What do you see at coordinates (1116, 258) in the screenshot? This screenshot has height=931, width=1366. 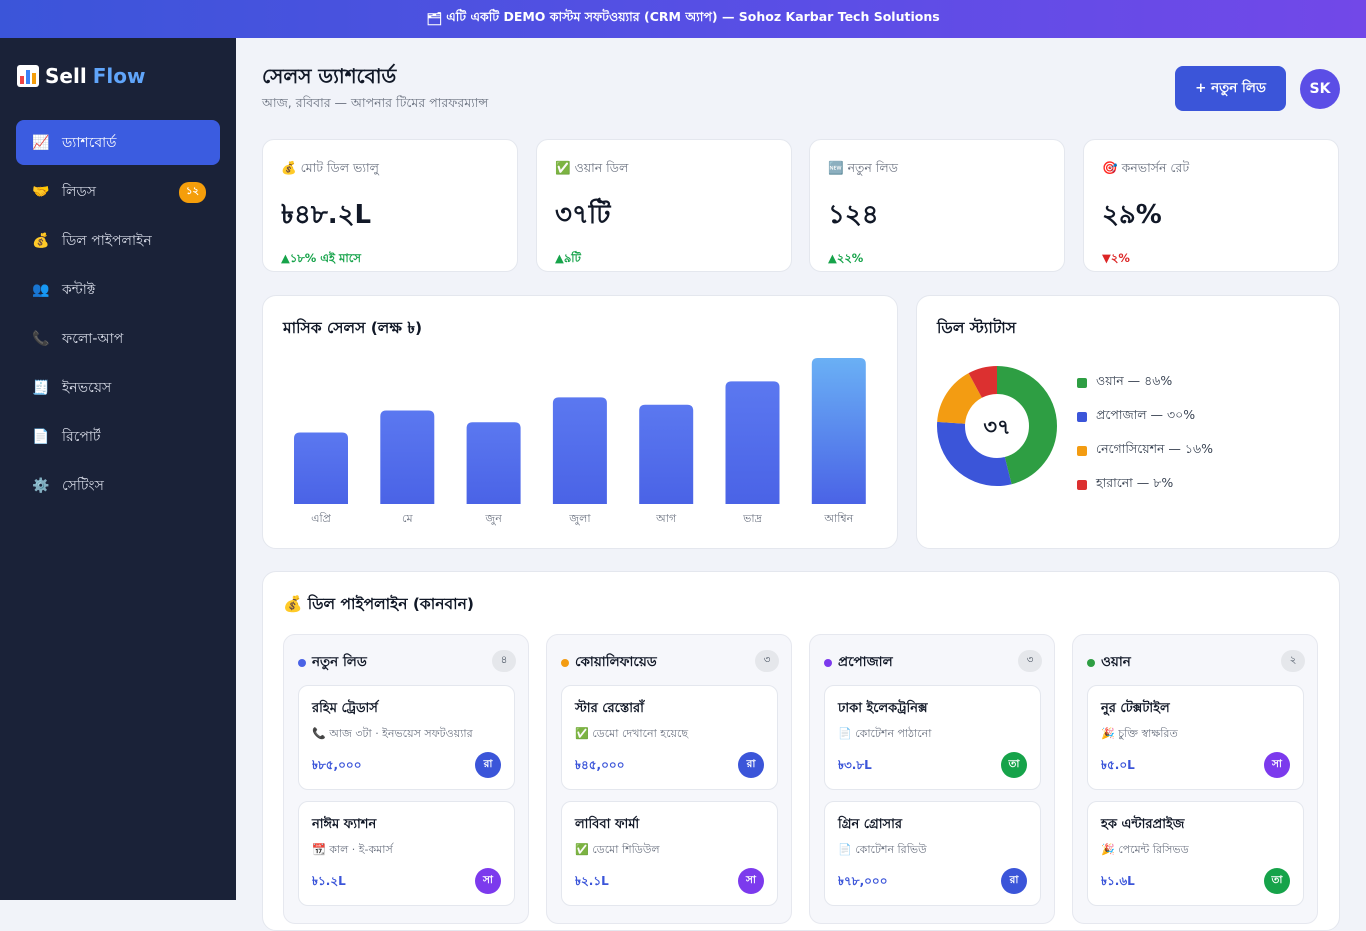 I see `stat-delta: ▼২%` at bounding box center [1116, 258].